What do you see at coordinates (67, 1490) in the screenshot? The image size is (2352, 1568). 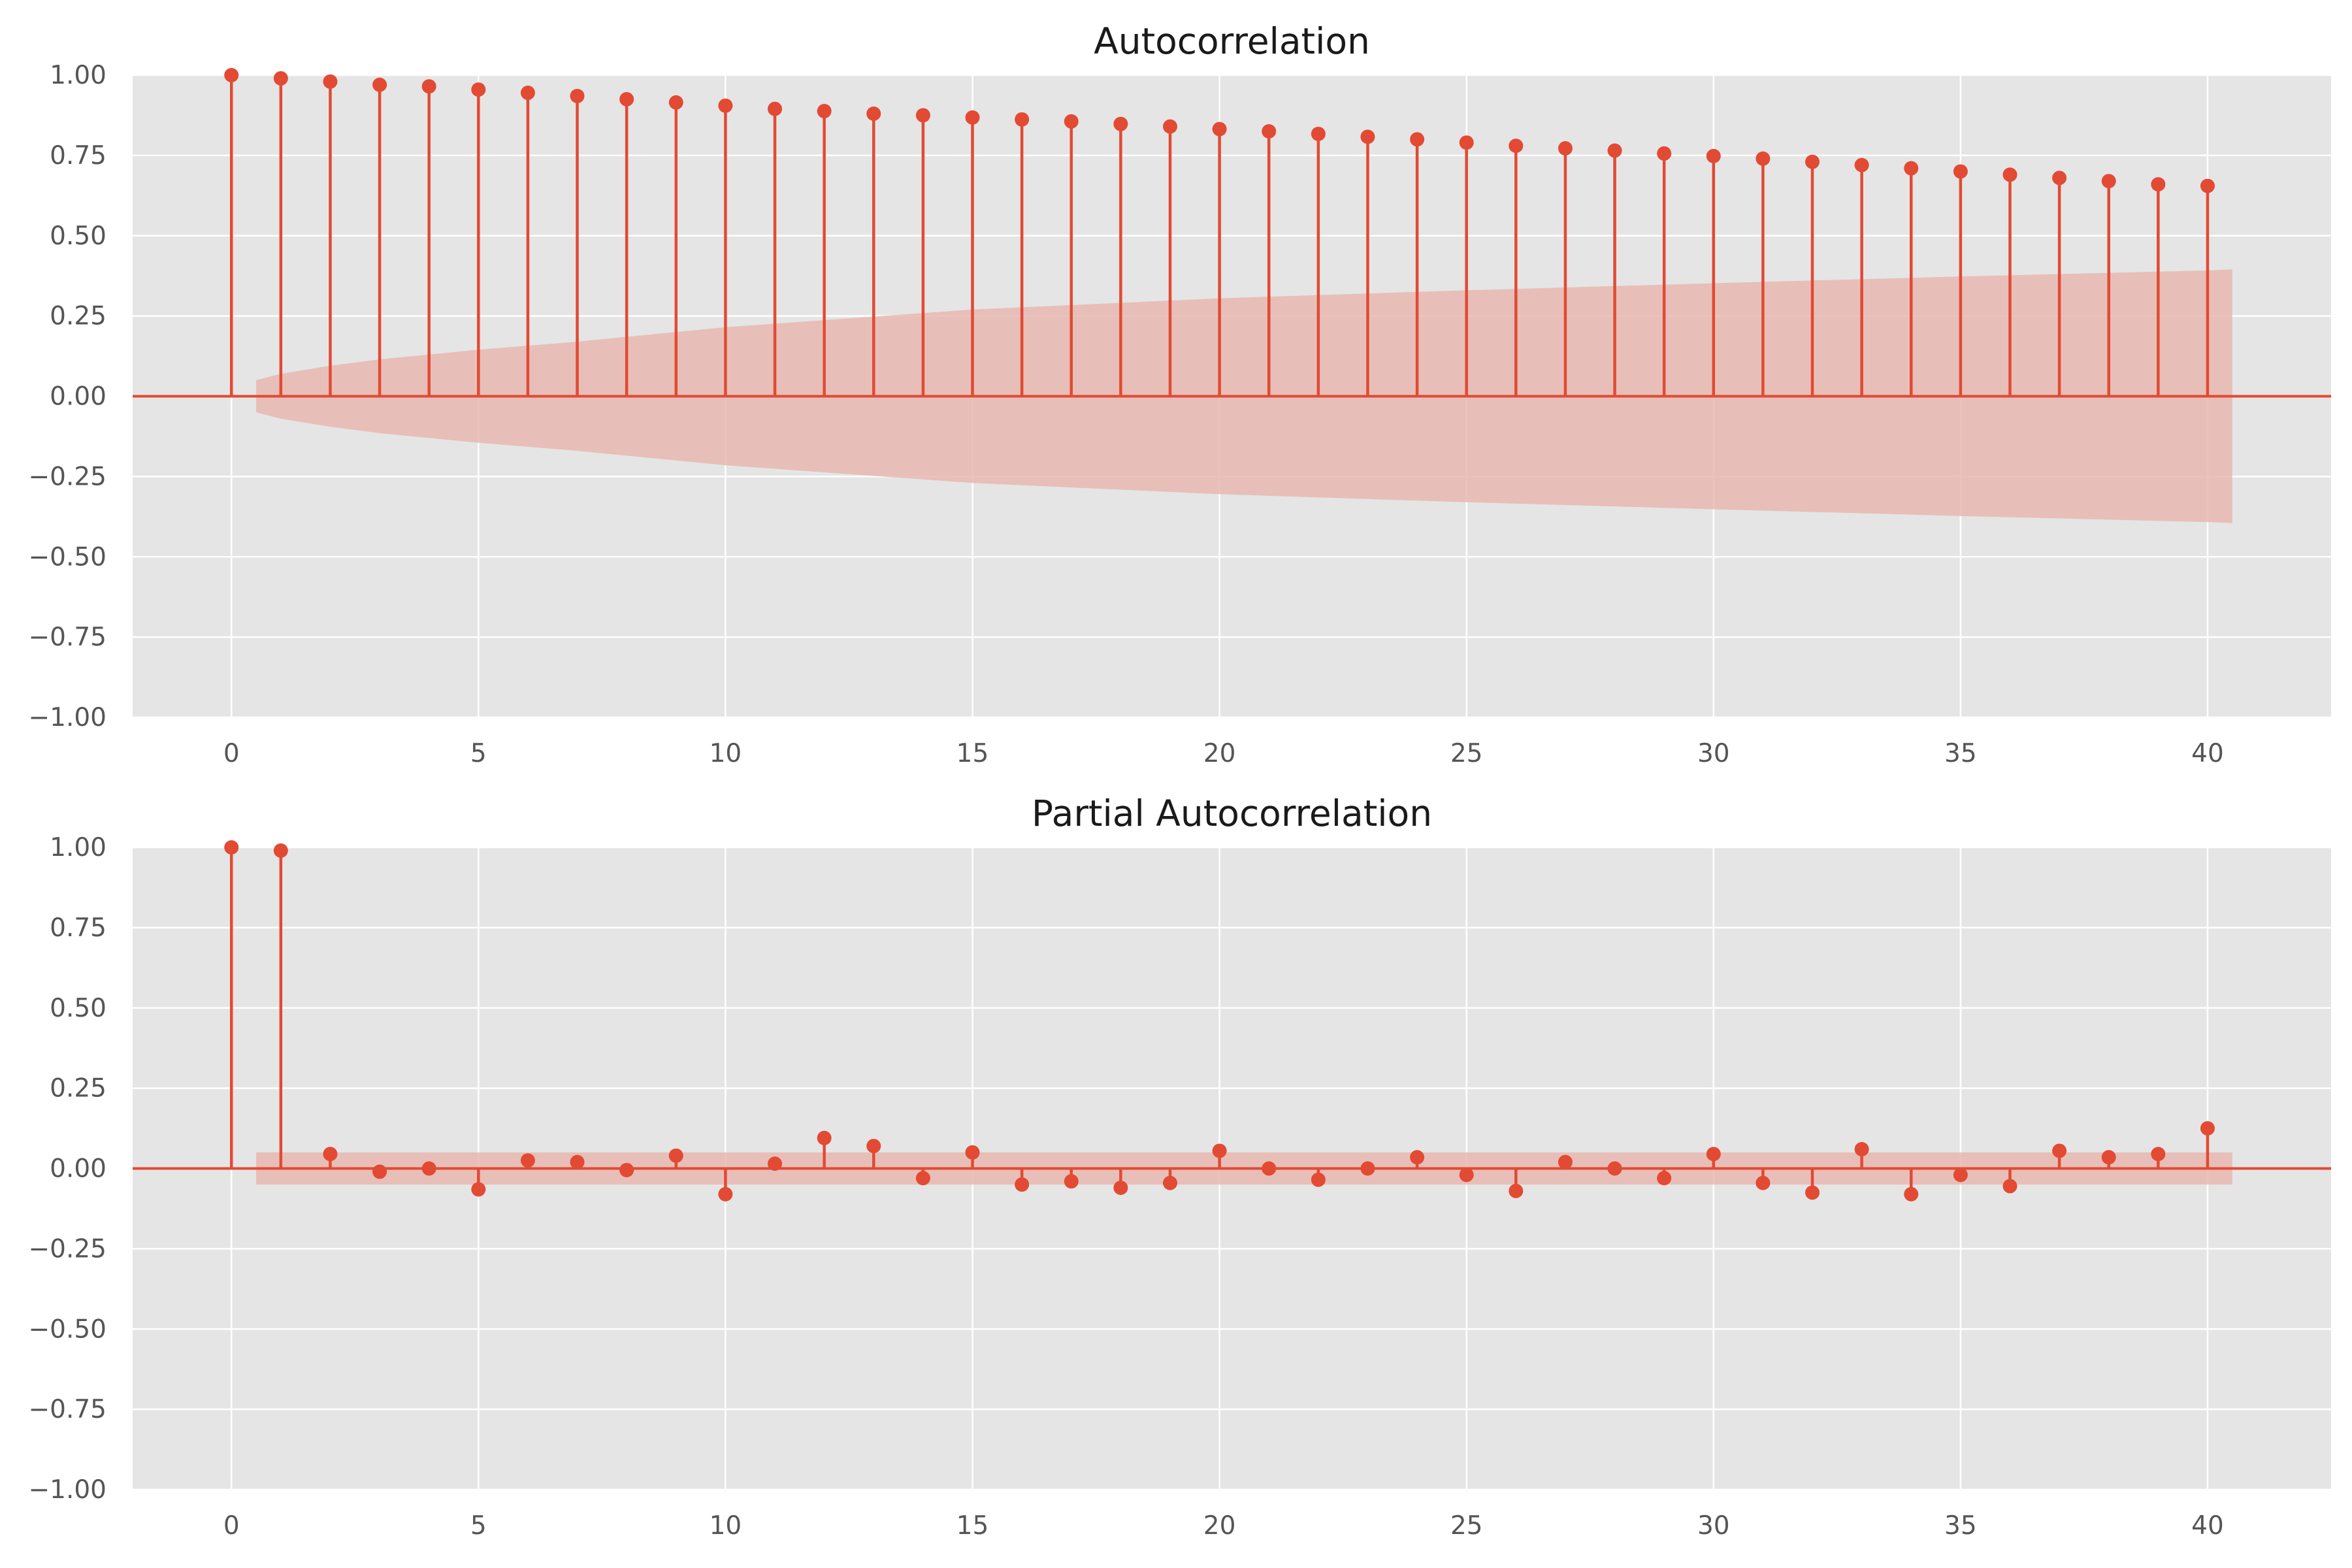 I see `pacf-y-tick-label: −1.00` at bounding box center [67, 1490].